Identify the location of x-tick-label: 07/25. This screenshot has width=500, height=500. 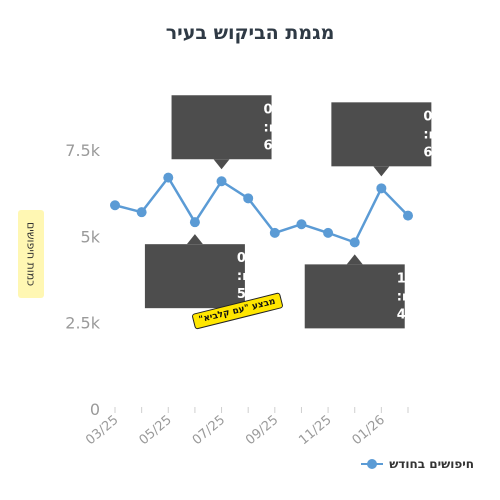
(209, 431).